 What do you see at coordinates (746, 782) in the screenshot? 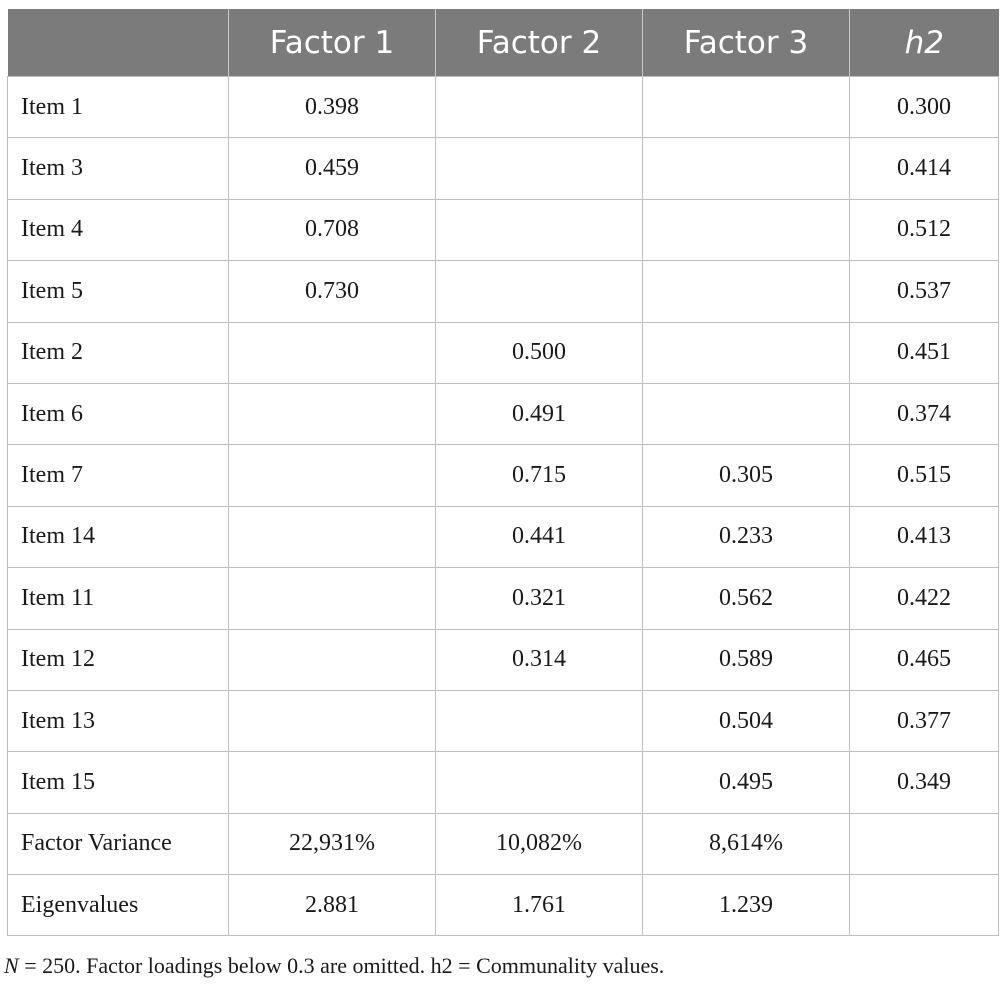
I see `cell-factor-3: 0.495` at bounding box center [746, 782].